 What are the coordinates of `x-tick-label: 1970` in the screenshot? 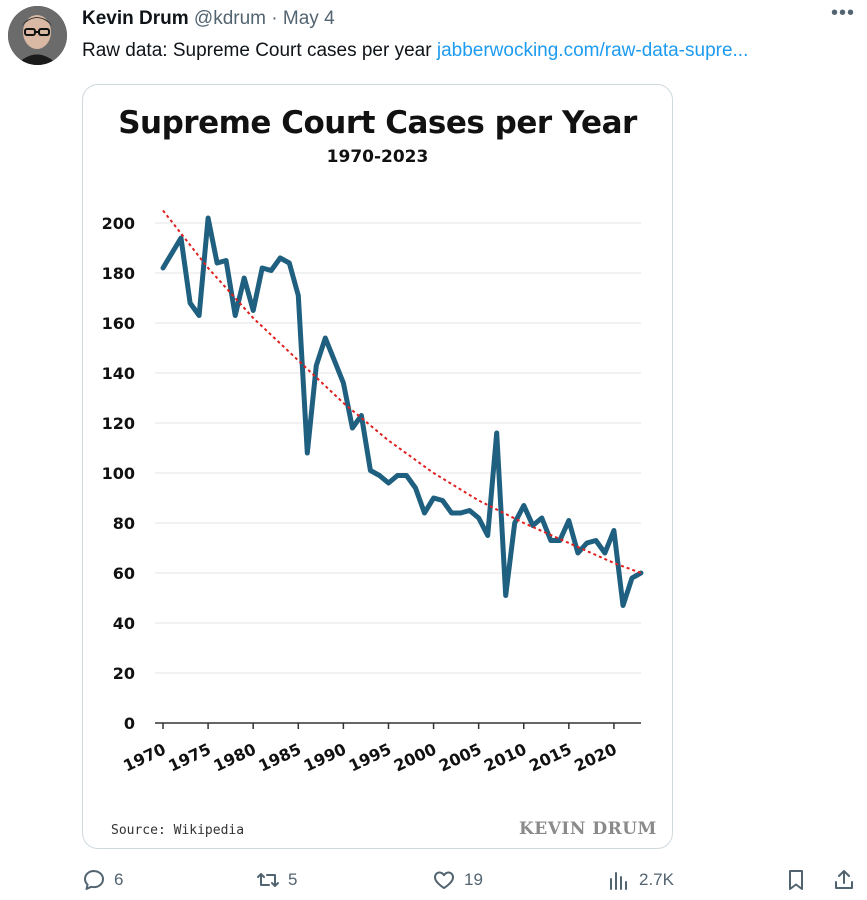 It's located at (144, 757).